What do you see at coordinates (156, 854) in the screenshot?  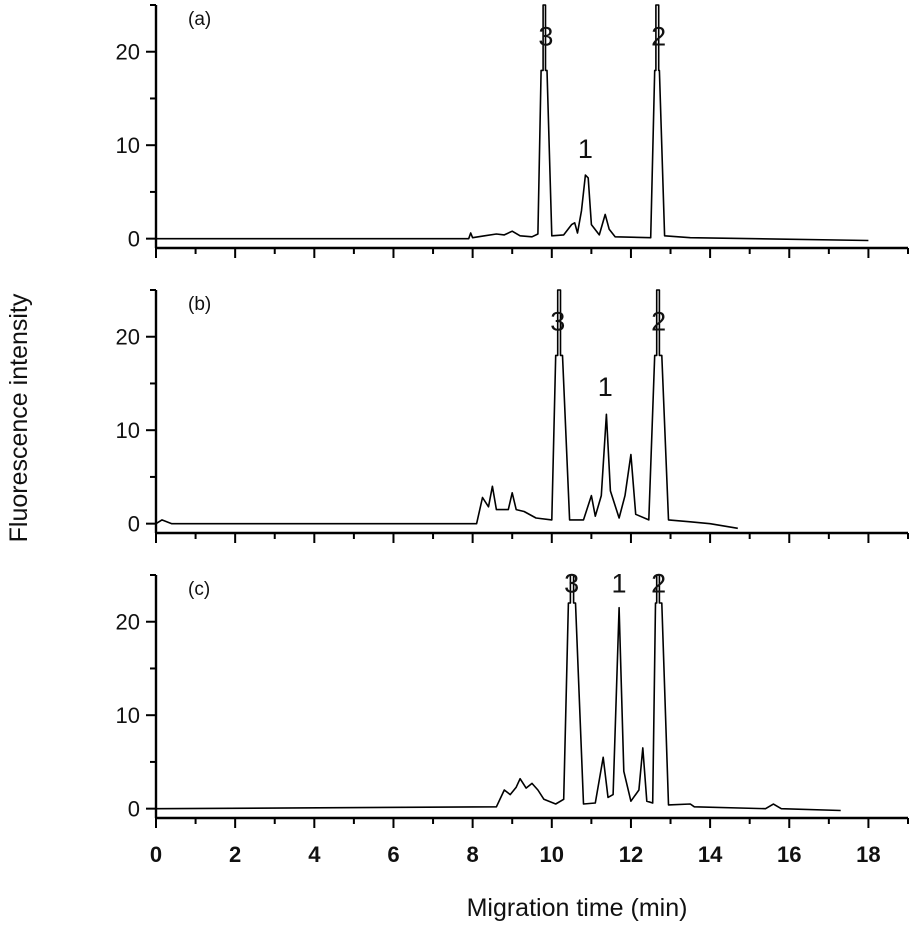 I see `x-tick-label: 0` at bounding box center [156, 854].